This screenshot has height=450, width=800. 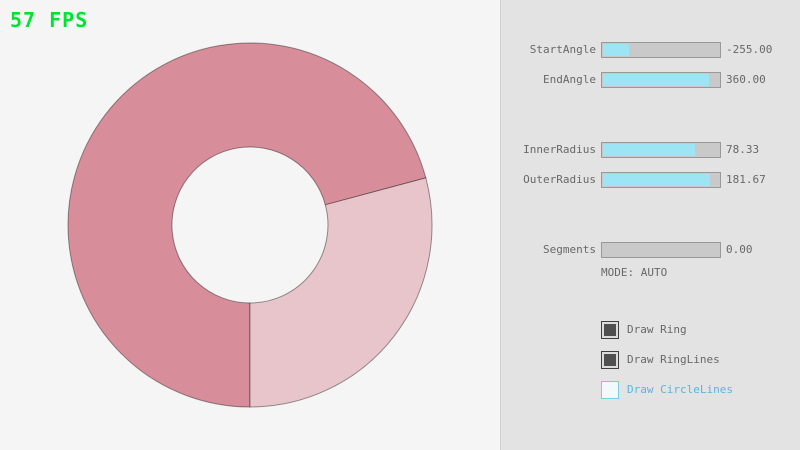 I want to click on draw-ringlines-checkbox-row: Draw RingLines, so click(x=650, y=360).